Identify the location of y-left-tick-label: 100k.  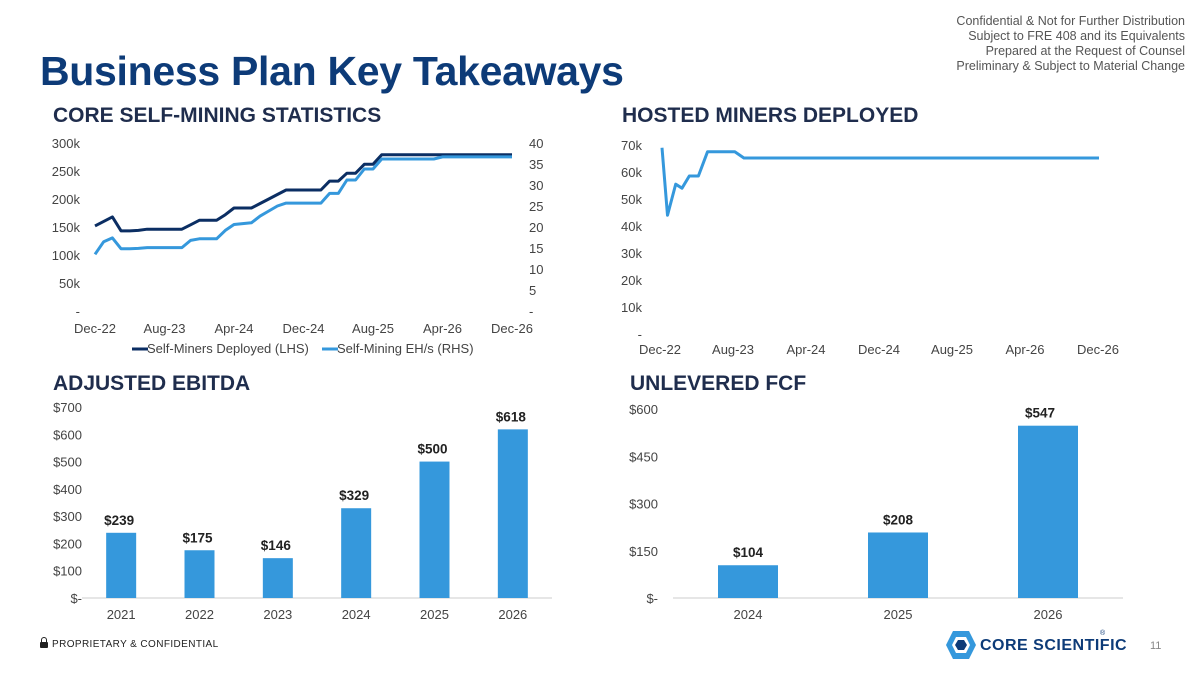
(66, 255).